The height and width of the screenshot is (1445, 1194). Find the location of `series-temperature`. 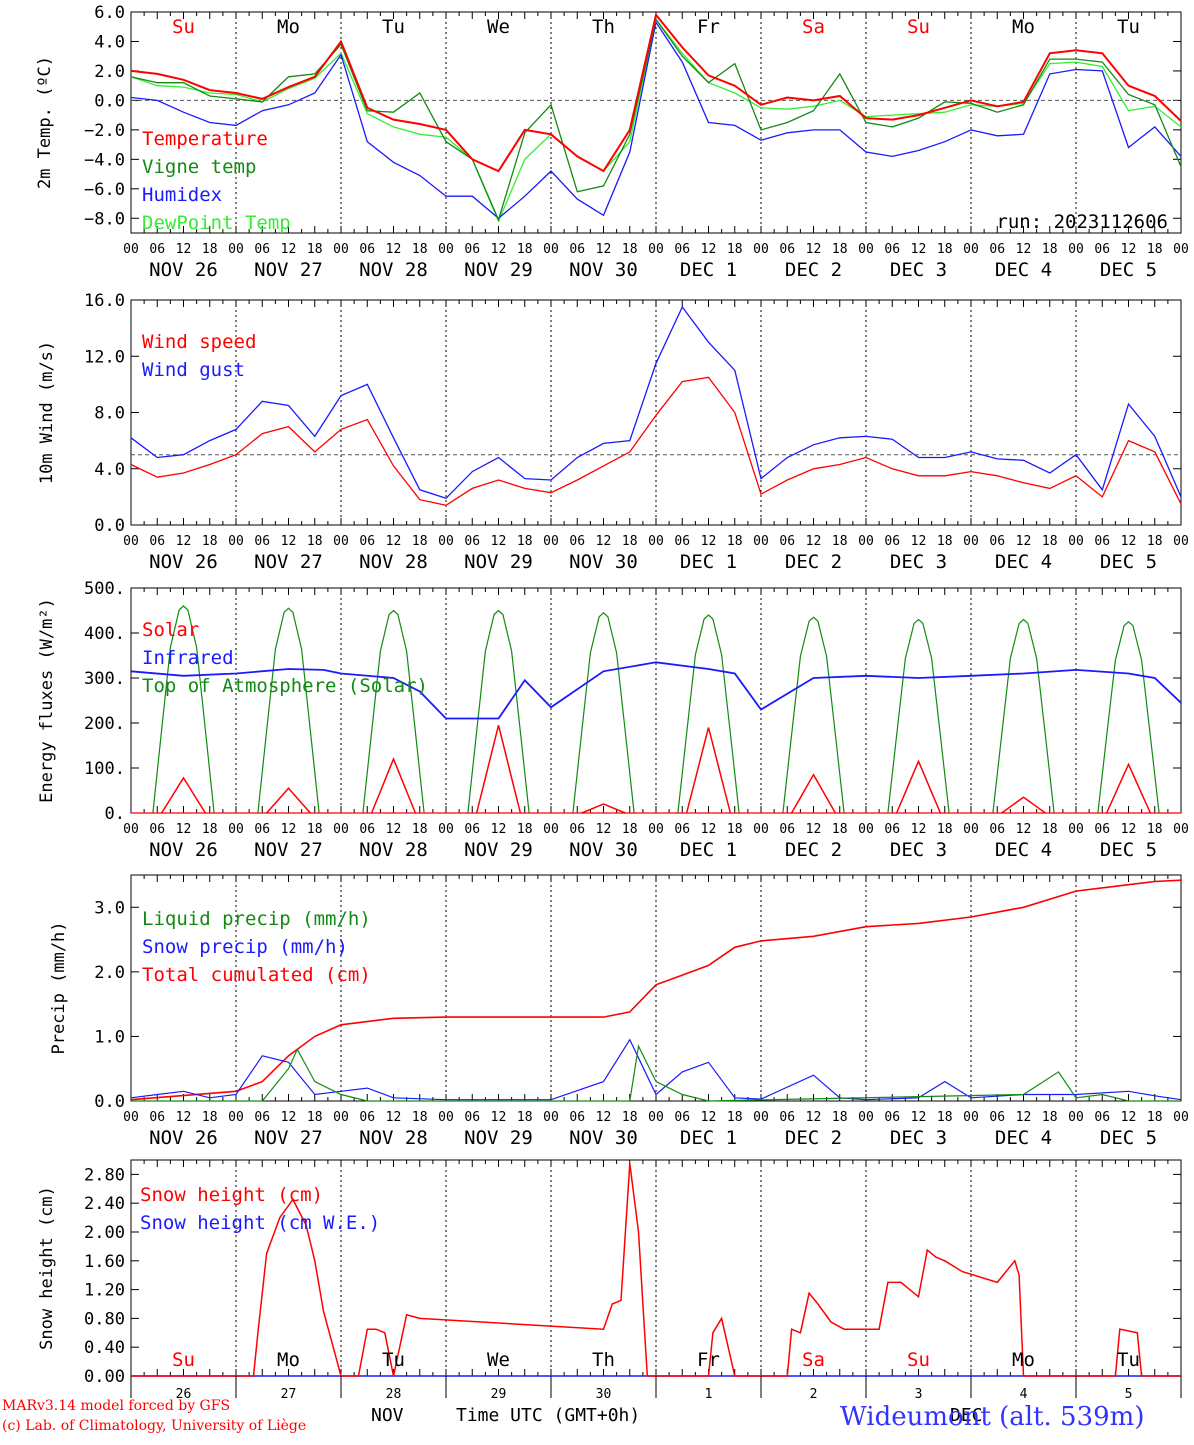

series-temperature is located at coordinates (656, 92).